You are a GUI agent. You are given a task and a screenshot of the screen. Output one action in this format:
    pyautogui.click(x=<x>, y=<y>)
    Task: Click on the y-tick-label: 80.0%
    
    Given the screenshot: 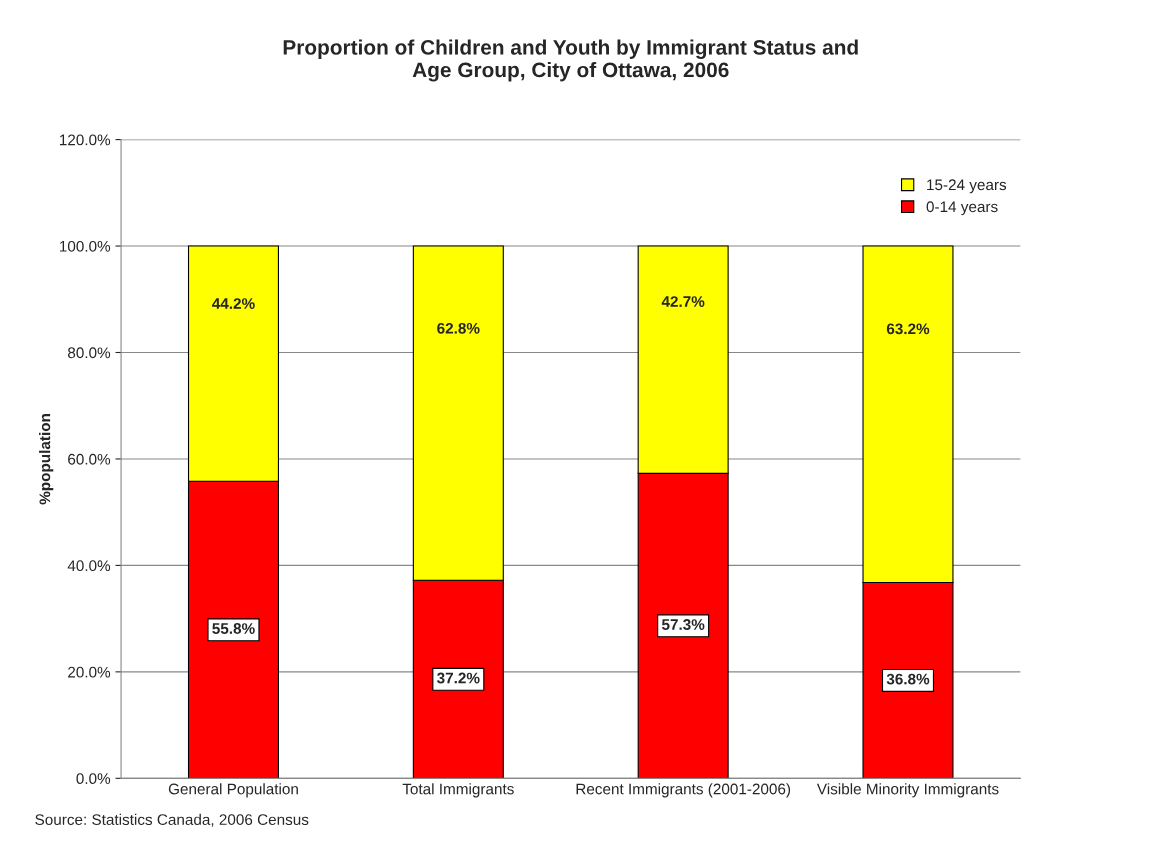 What is the action you would take?
    pyautogui.click(x=89, y=353)
    